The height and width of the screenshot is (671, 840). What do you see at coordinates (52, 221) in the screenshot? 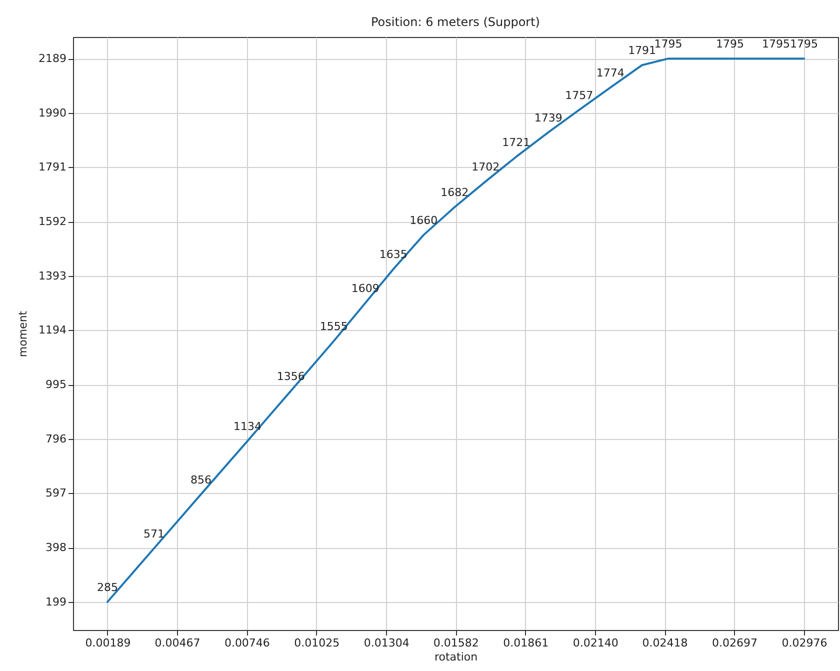
I see `y-tick-label: 1592` at bounding box center [52, 221].